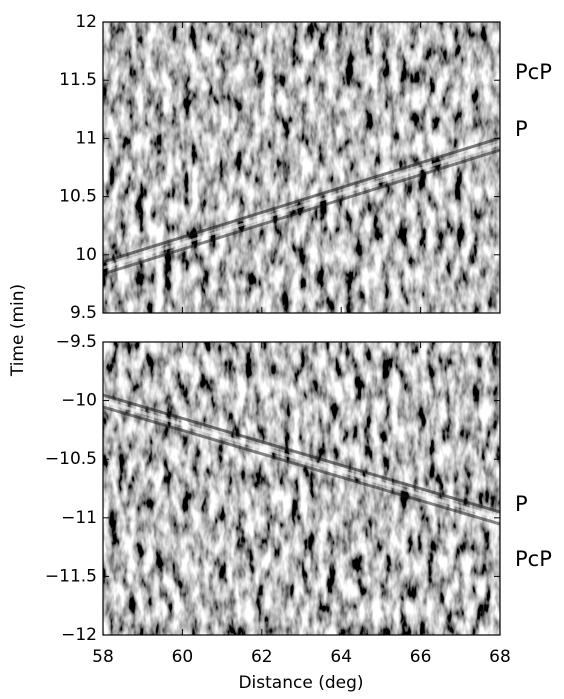 The image size is (564, 699). What do you see at coordinates (78, 80) in the screenshot?
I see `y-tick-label: 11.5` at bounding box center [78, 80].